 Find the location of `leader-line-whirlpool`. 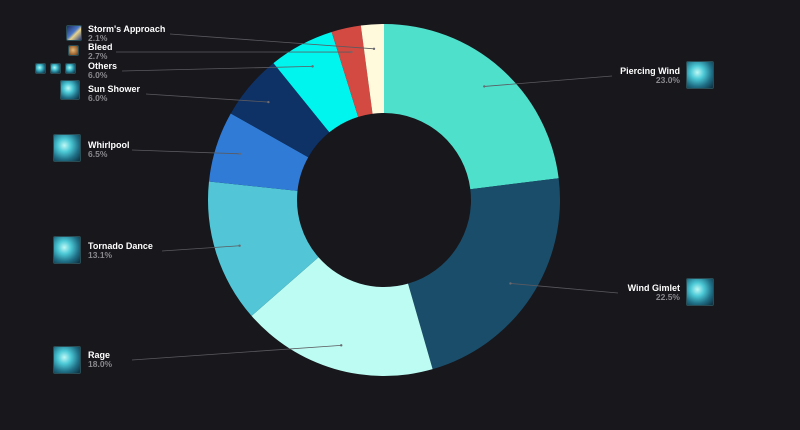

leader-line-whirlpool is located at coordinates (185, 152).